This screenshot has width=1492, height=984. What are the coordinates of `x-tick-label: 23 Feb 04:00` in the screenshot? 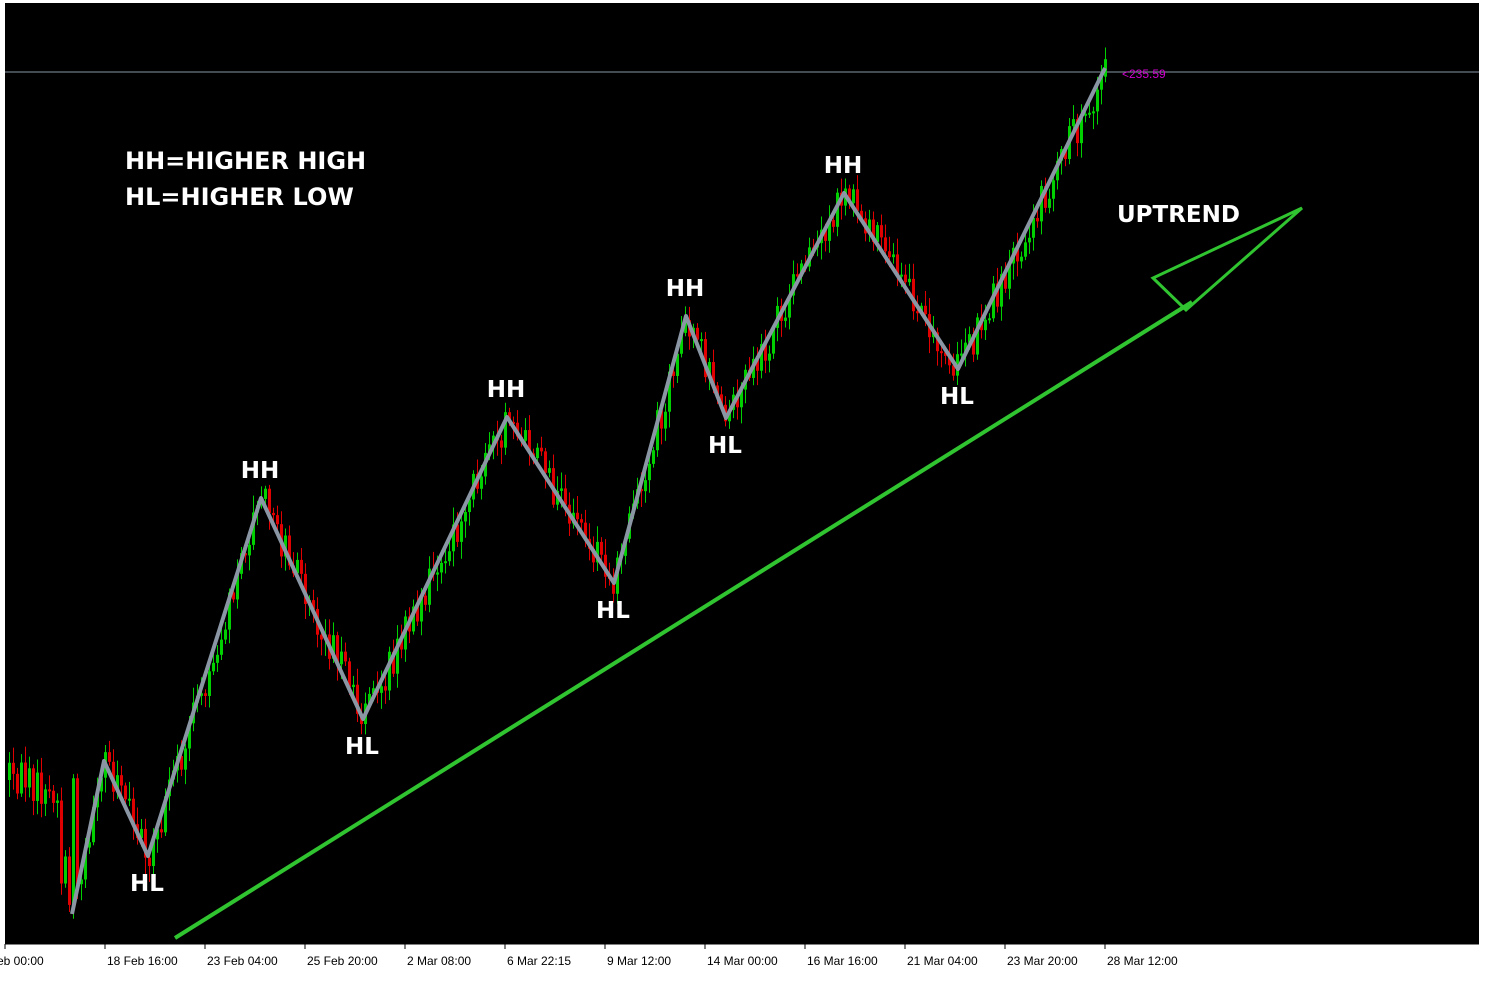 It's located at (242, 961).